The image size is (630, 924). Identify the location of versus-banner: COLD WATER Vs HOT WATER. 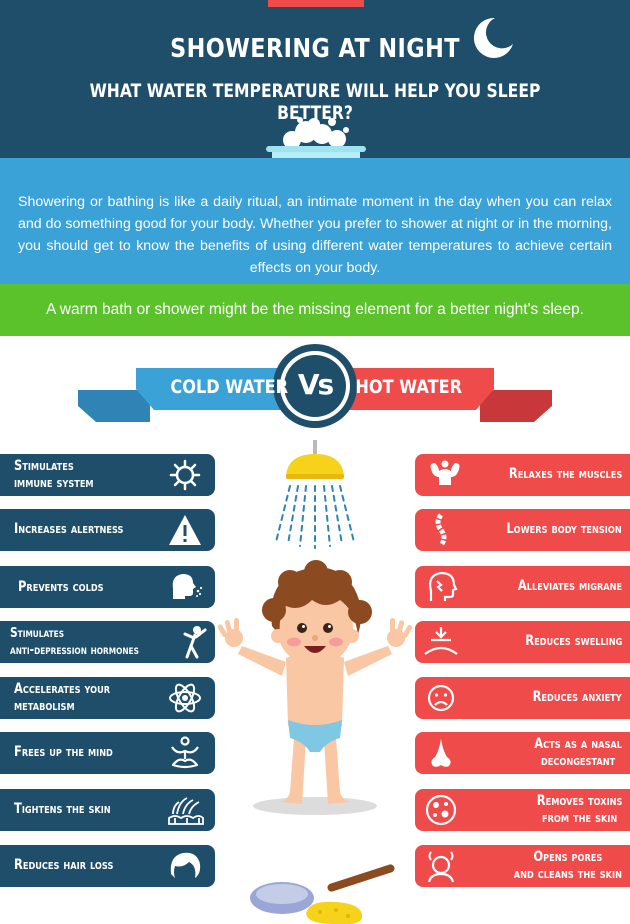
(315, 385).